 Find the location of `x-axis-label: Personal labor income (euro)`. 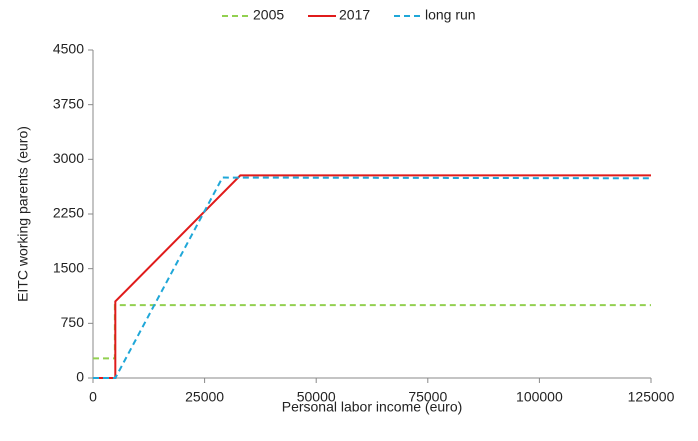

x-axis-label: Personal labor income (euro) is located at coordinates (372, 407).